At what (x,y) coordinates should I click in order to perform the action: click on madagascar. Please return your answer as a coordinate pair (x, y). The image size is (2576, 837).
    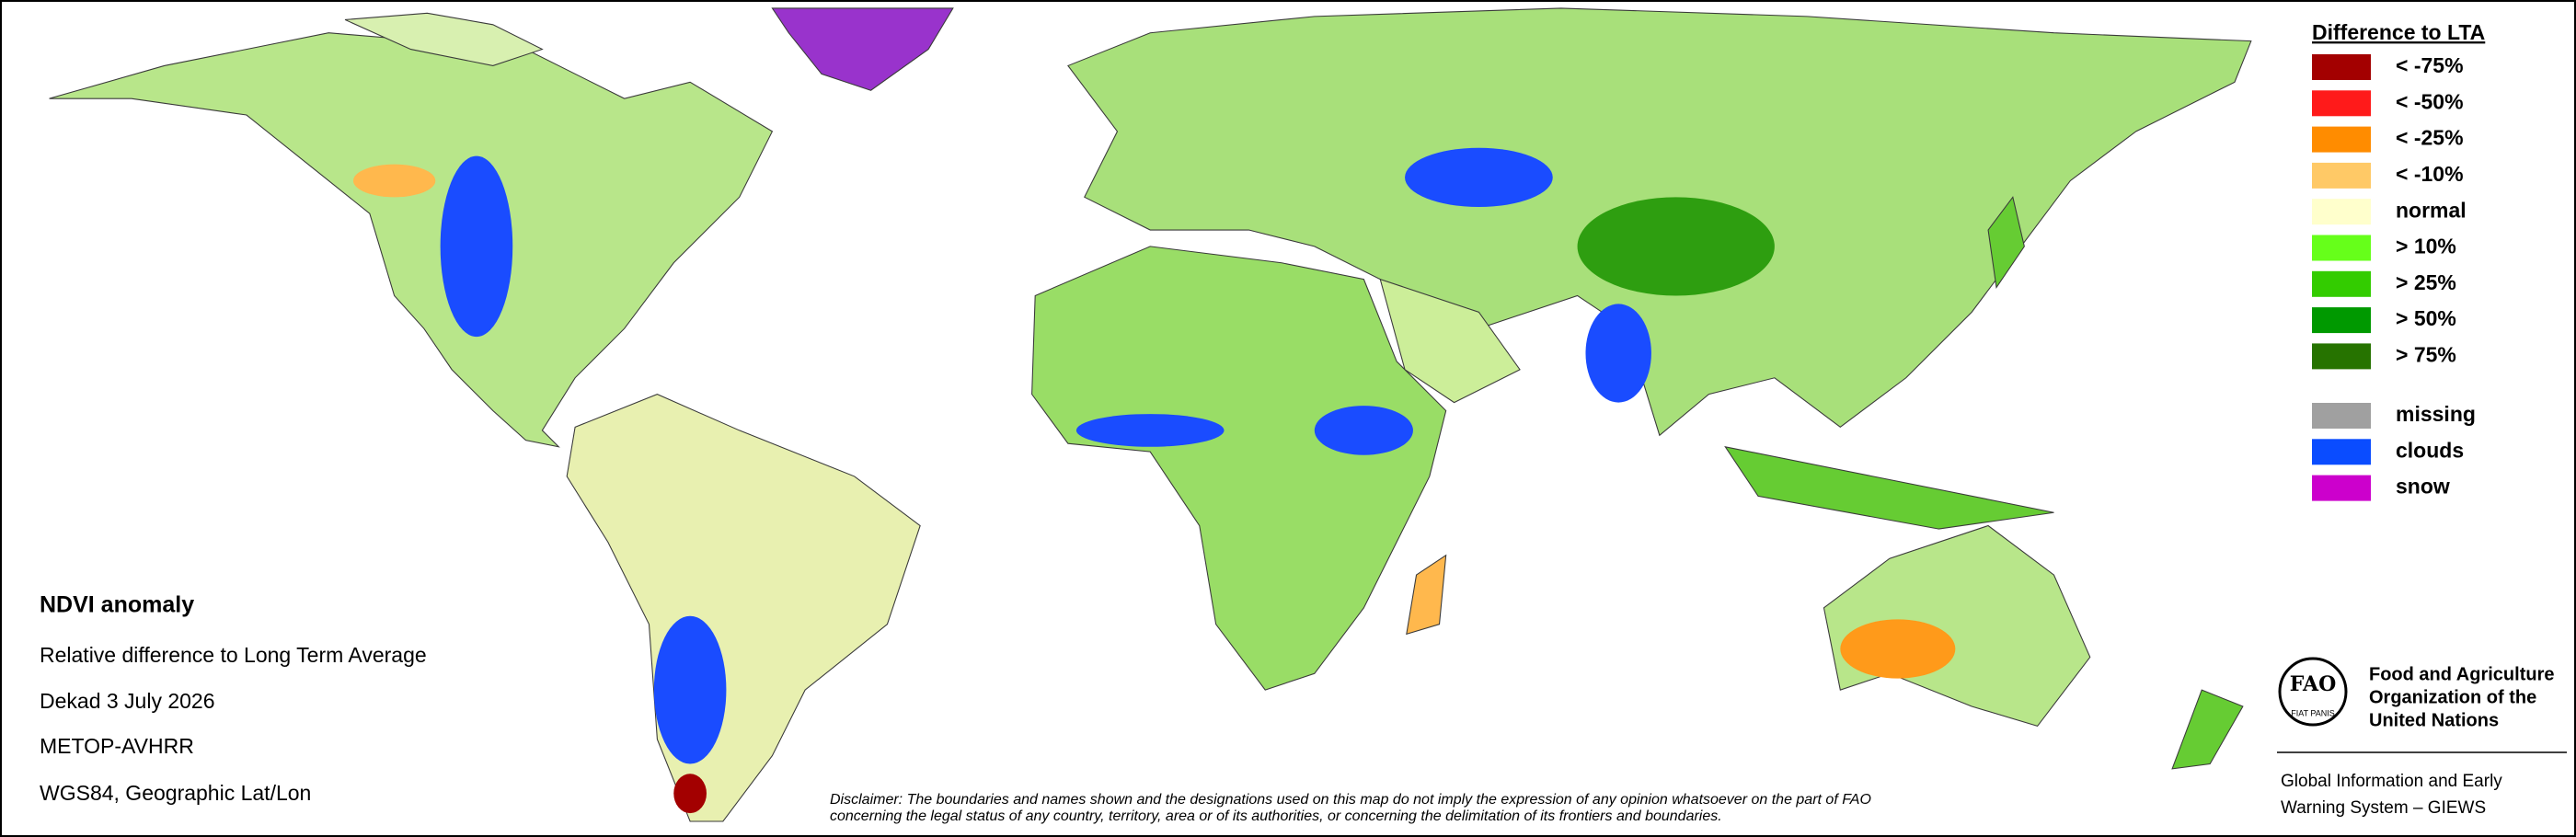
    Looking at the image, I should click on (1426, 595).